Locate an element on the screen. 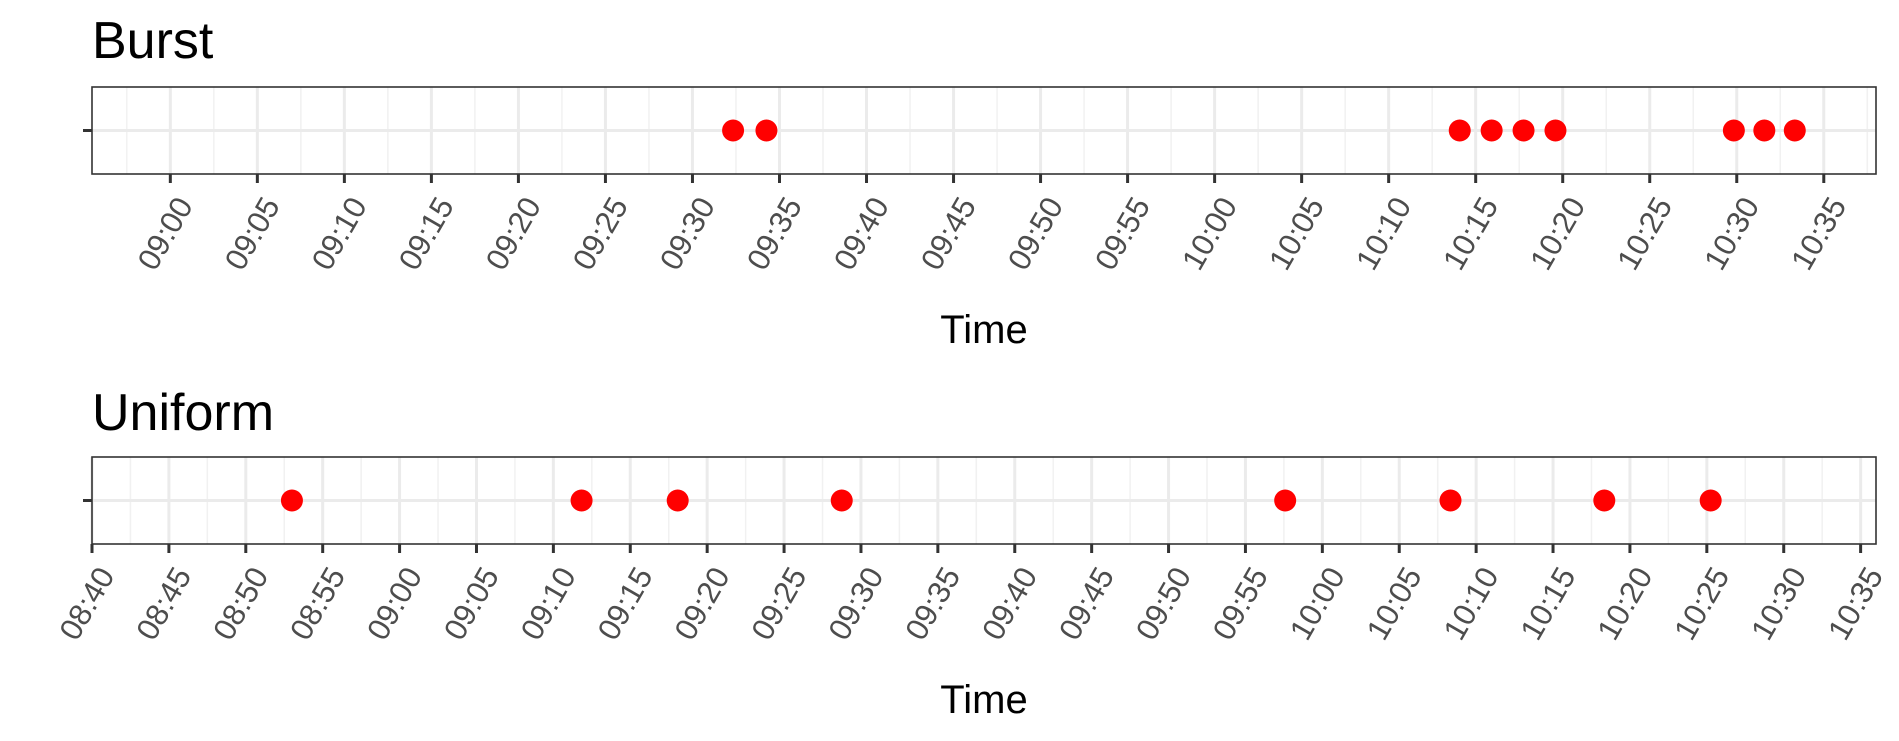  chart-title: Uniform is located at coordinates (183, 413).